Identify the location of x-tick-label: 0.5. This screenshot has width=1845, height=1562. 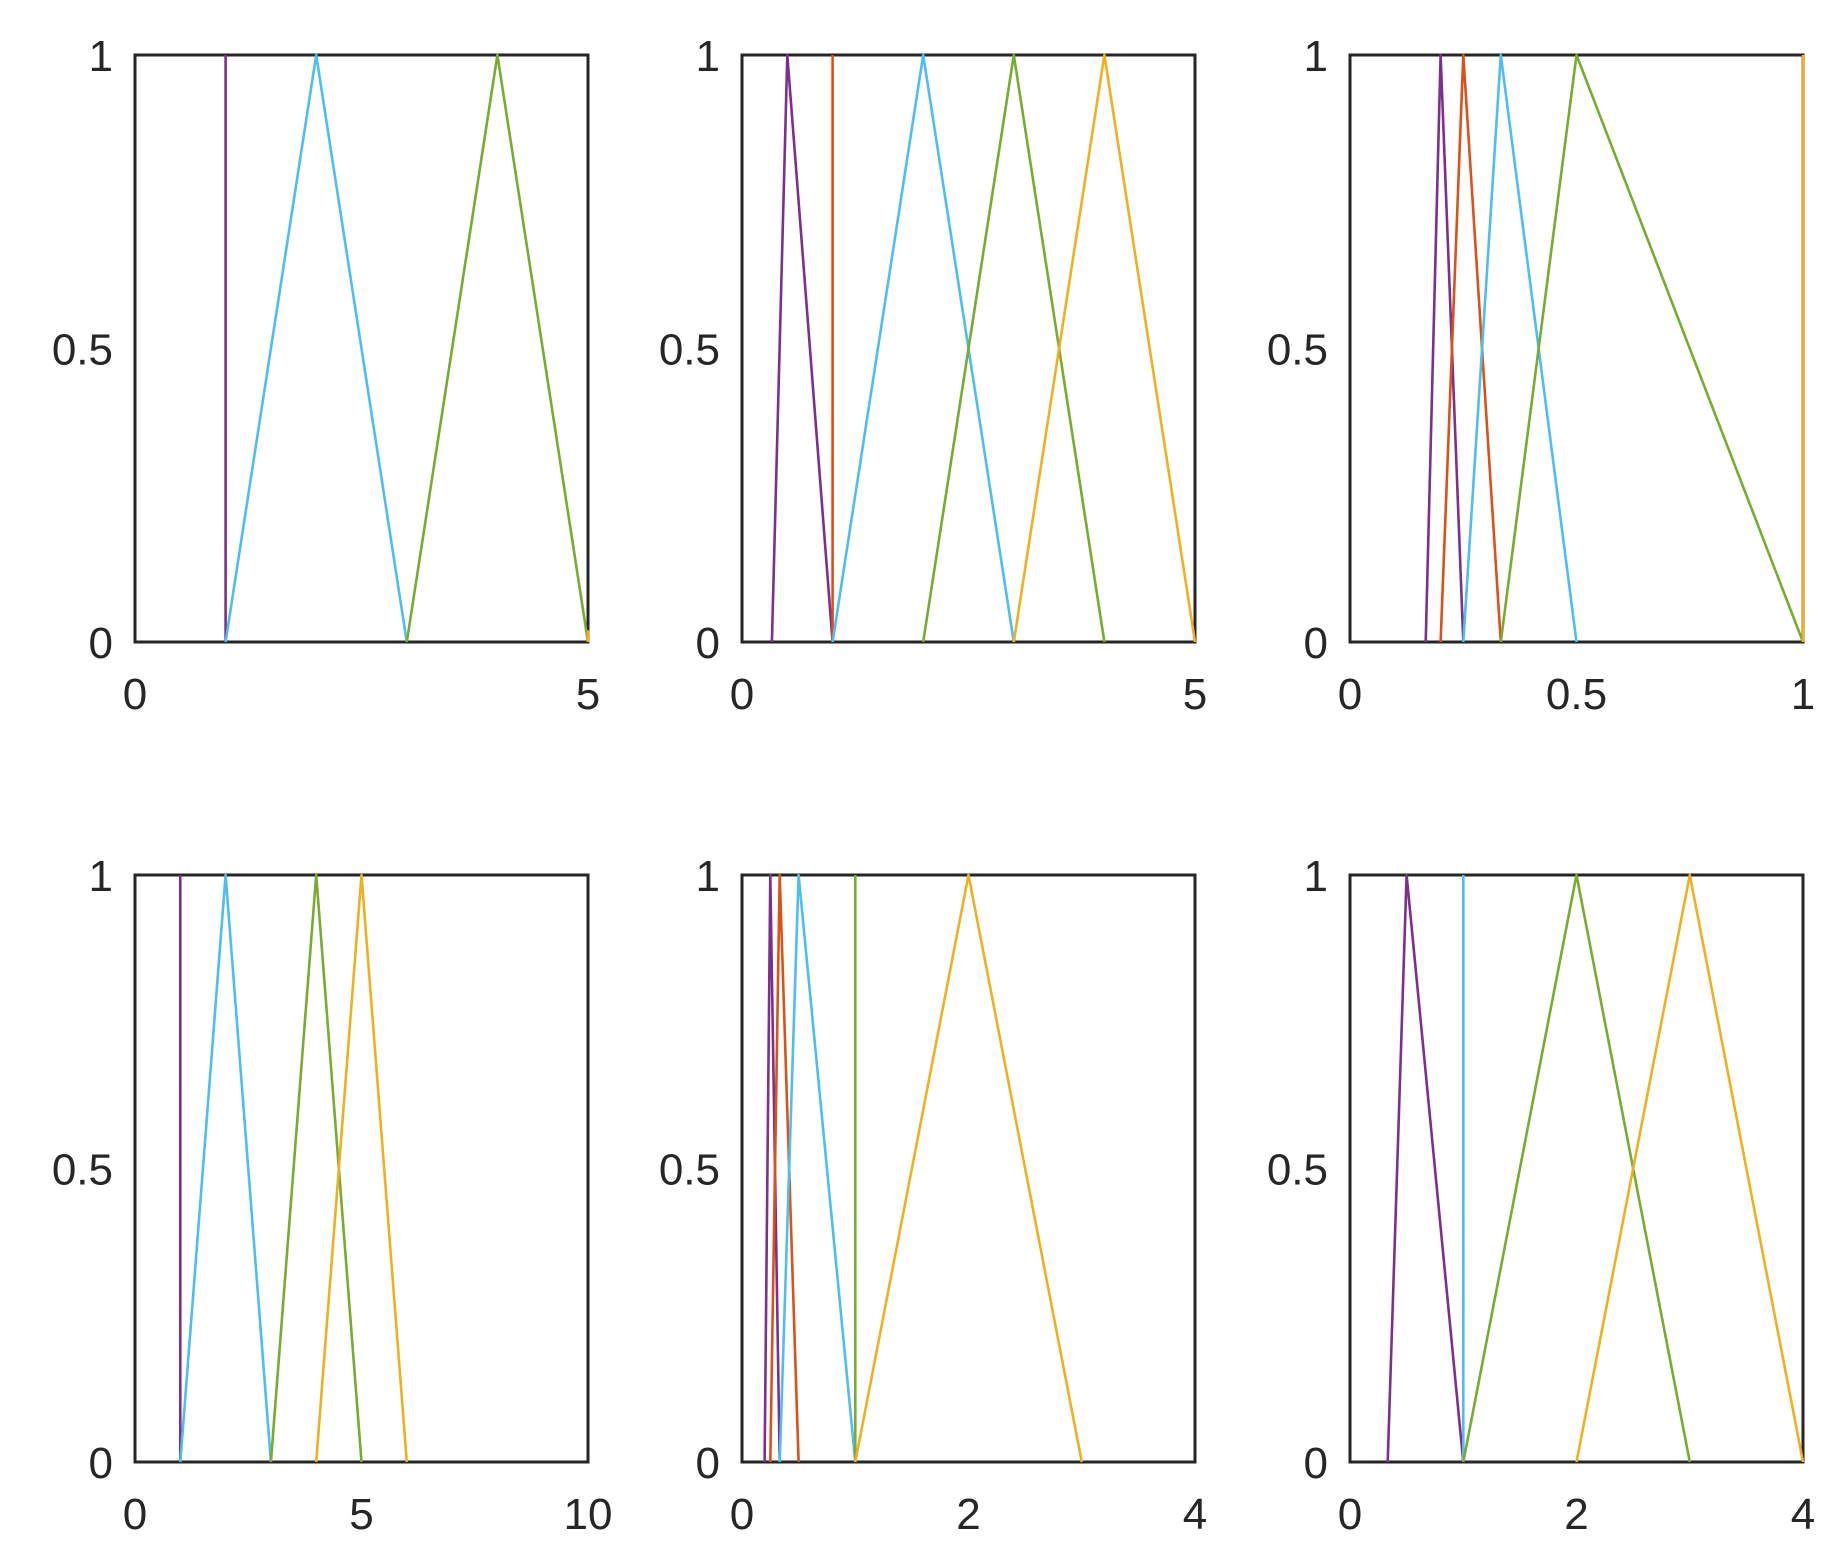
(1576, 694).